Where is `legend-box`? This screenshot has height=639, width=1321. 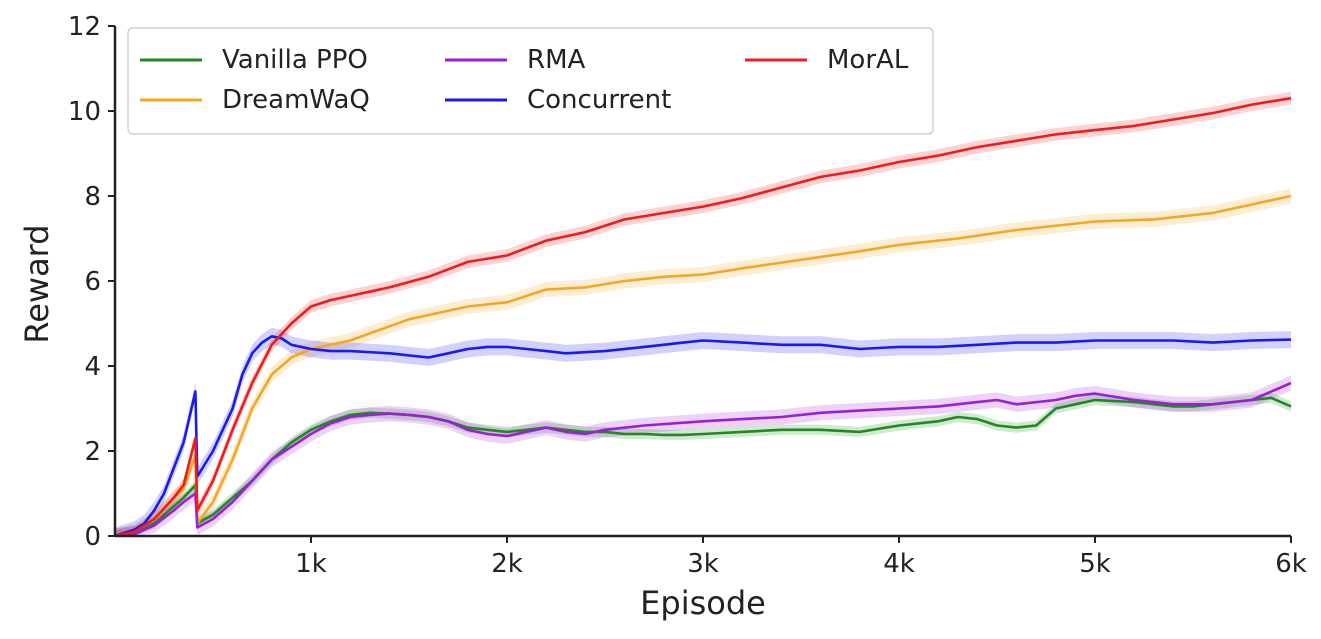
legend-box is located at coordinates (530, 81).